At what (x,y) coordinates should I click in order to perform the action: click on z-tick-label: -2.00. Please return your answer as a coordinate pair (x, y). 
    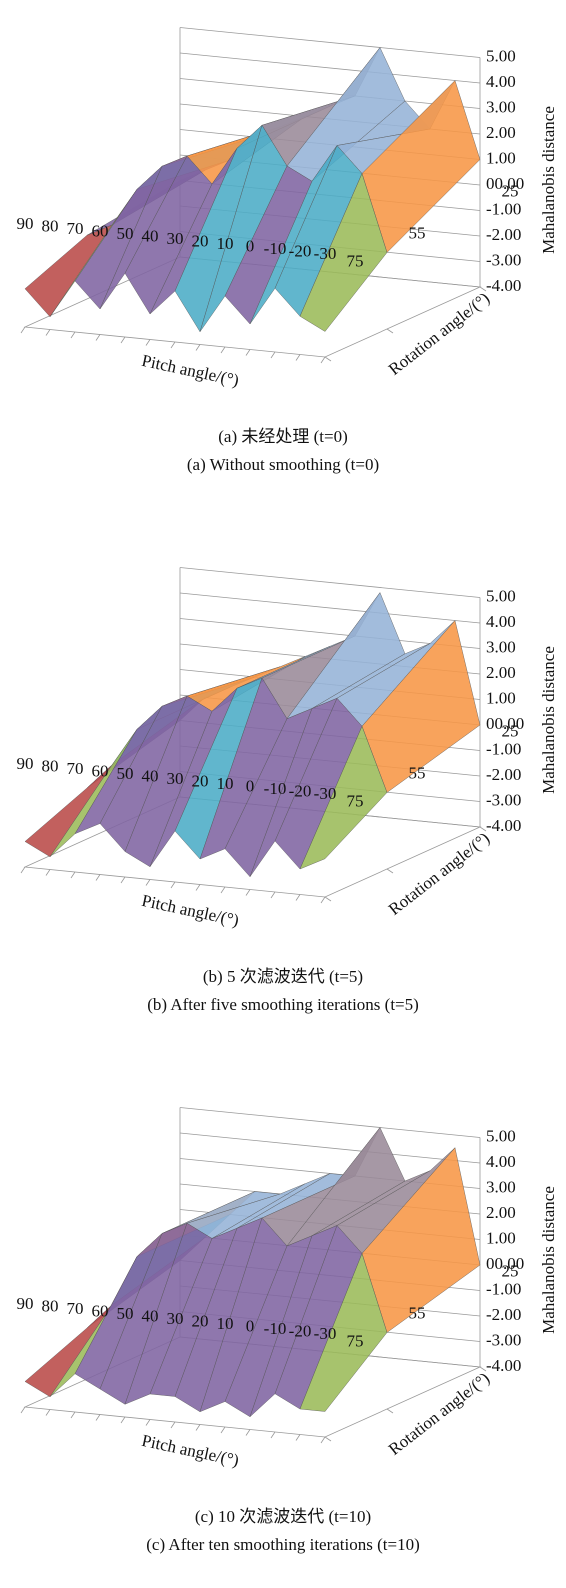
    Looking at the image, I should click on (503, 1314).